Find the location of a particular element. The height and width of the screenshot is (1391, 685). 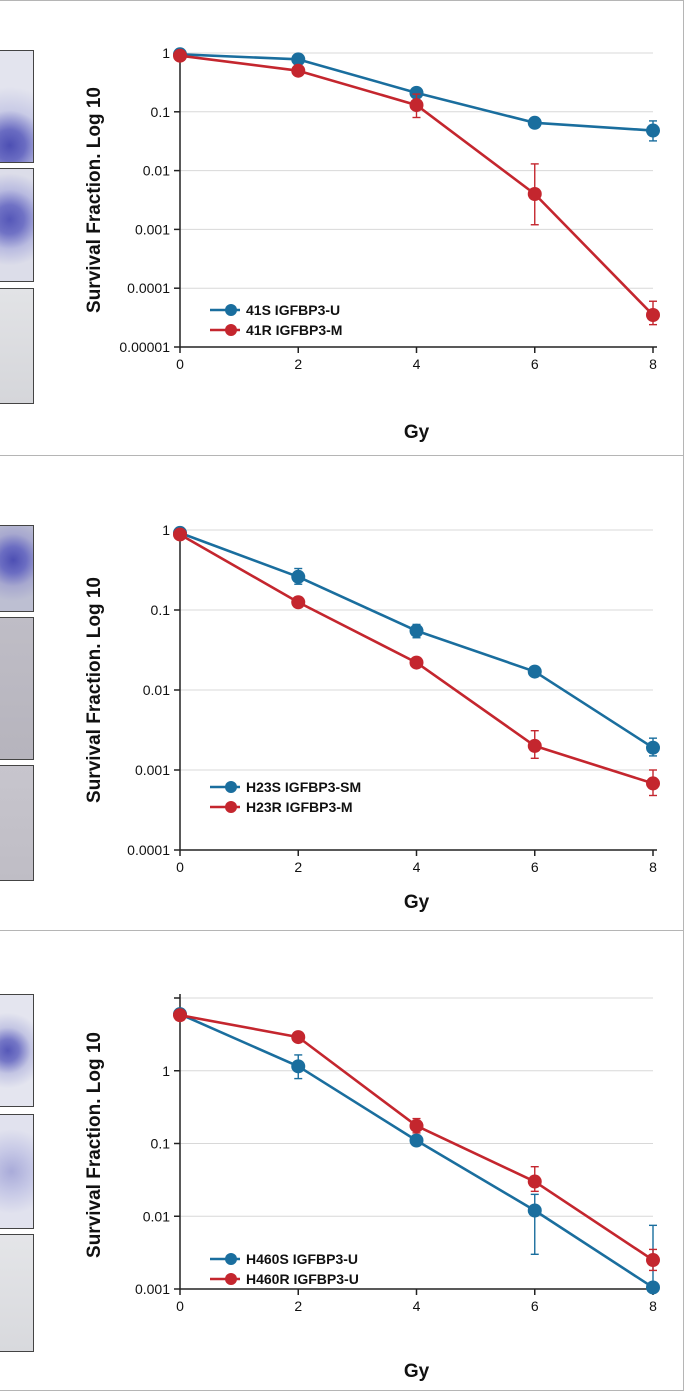

legend-label: H23R IGFBP3-M is located at coordinates (299, 807).